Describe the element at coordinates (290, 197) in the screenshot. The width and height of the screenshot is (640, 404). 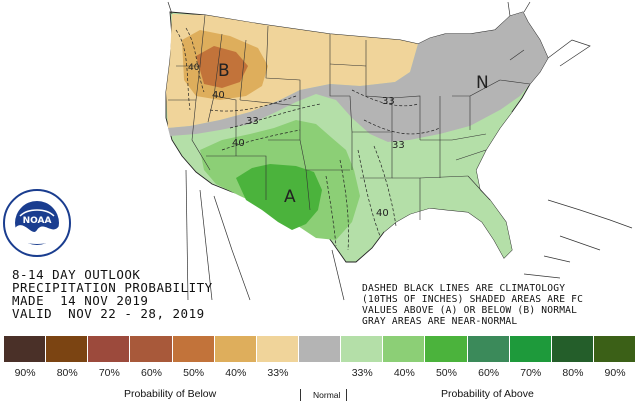
I see `above-label: A` at that location.